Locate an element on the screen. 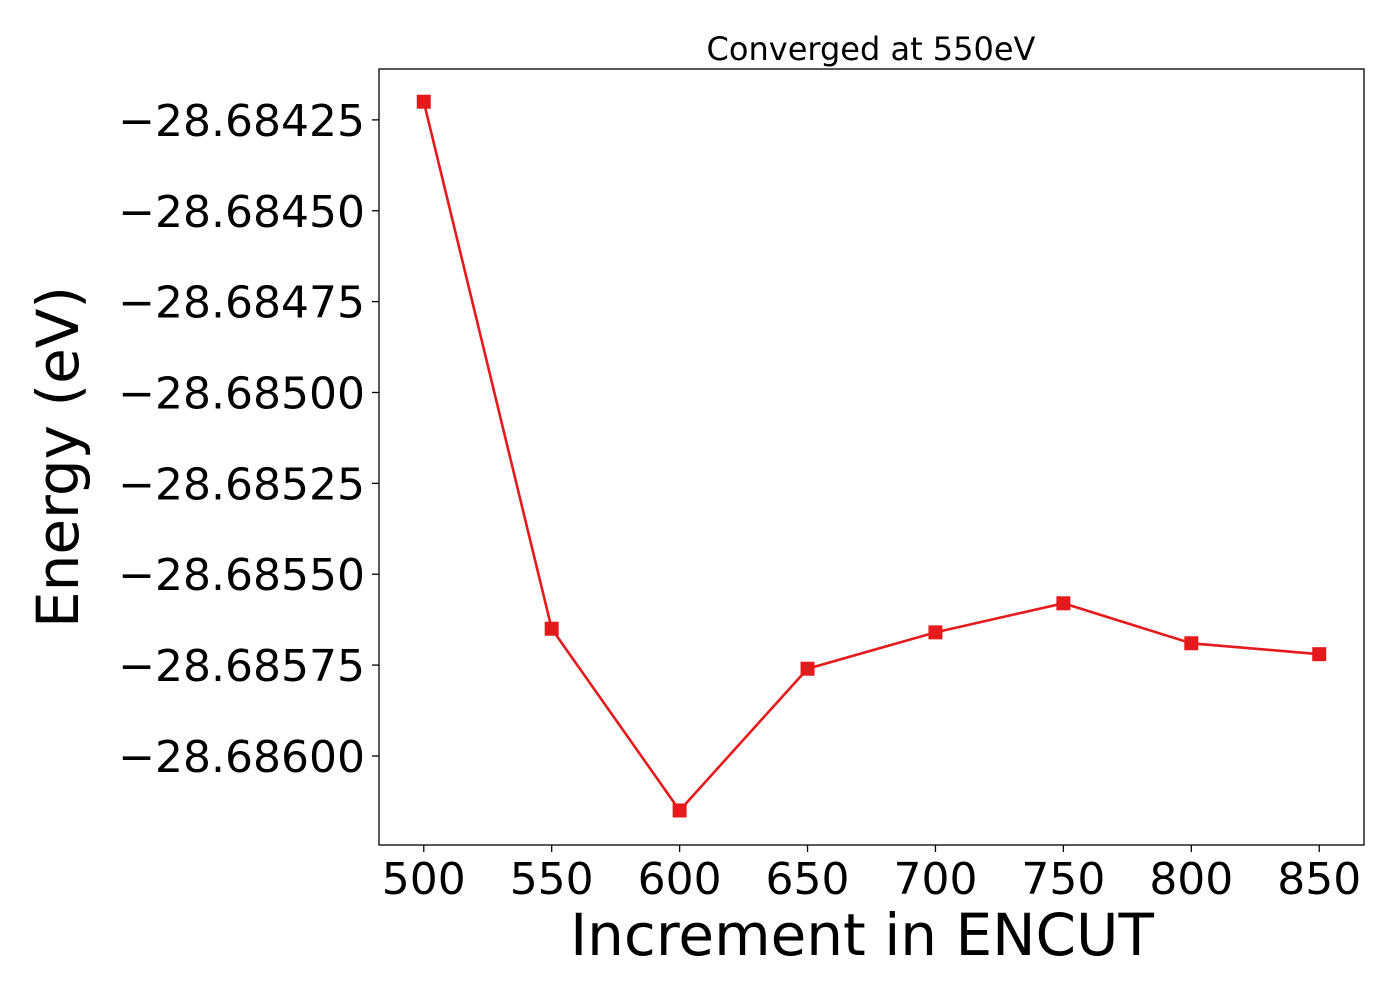 This screenshot has height=1000, width=1400. y-tick-label: −28.68550 is located at coordinates (241, 575).